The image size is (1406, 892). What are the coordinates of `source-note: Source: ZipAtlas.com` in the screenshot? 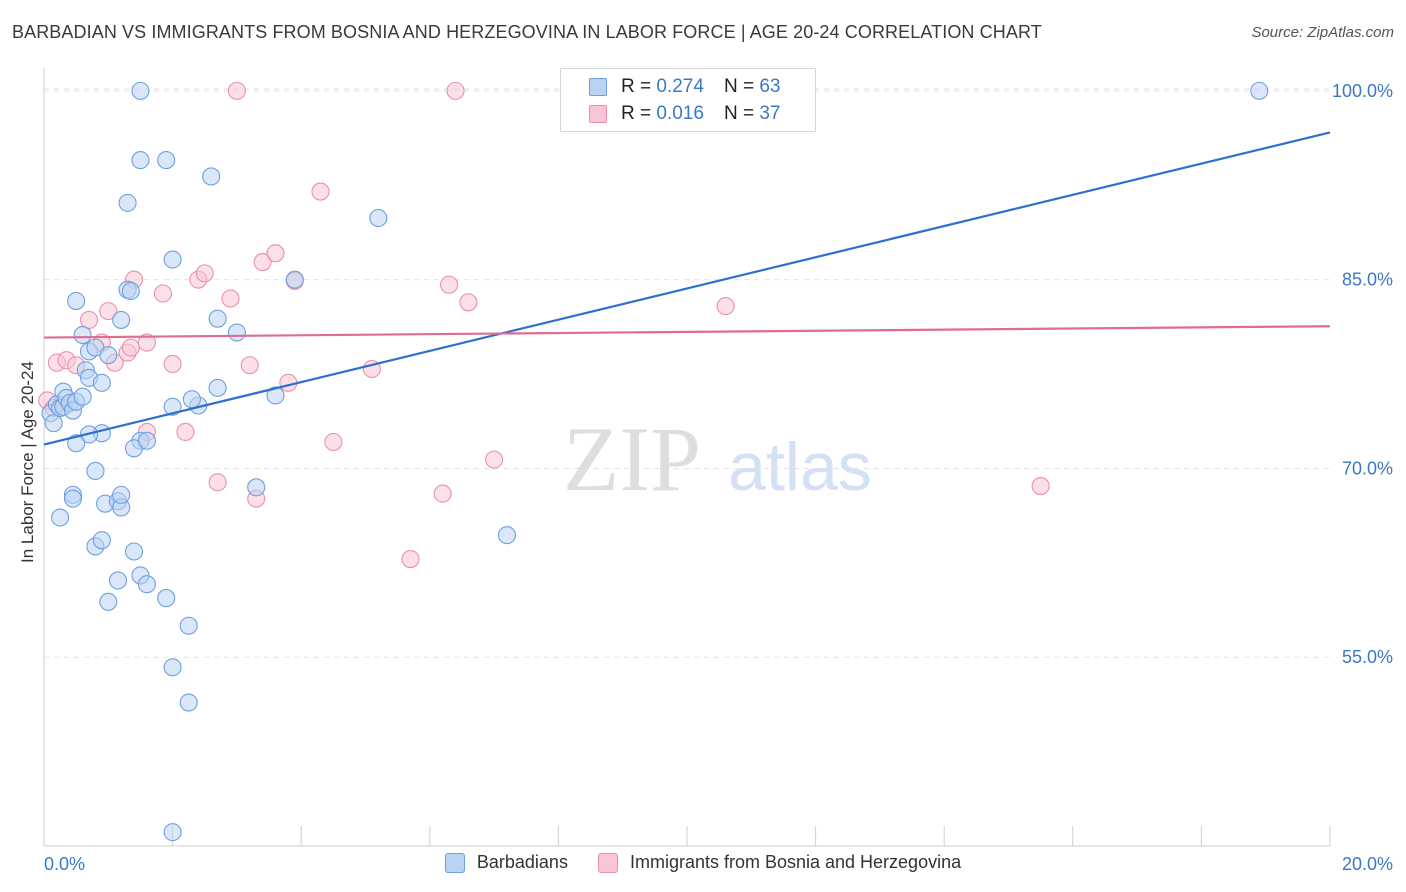 It's located at (1322, 32).